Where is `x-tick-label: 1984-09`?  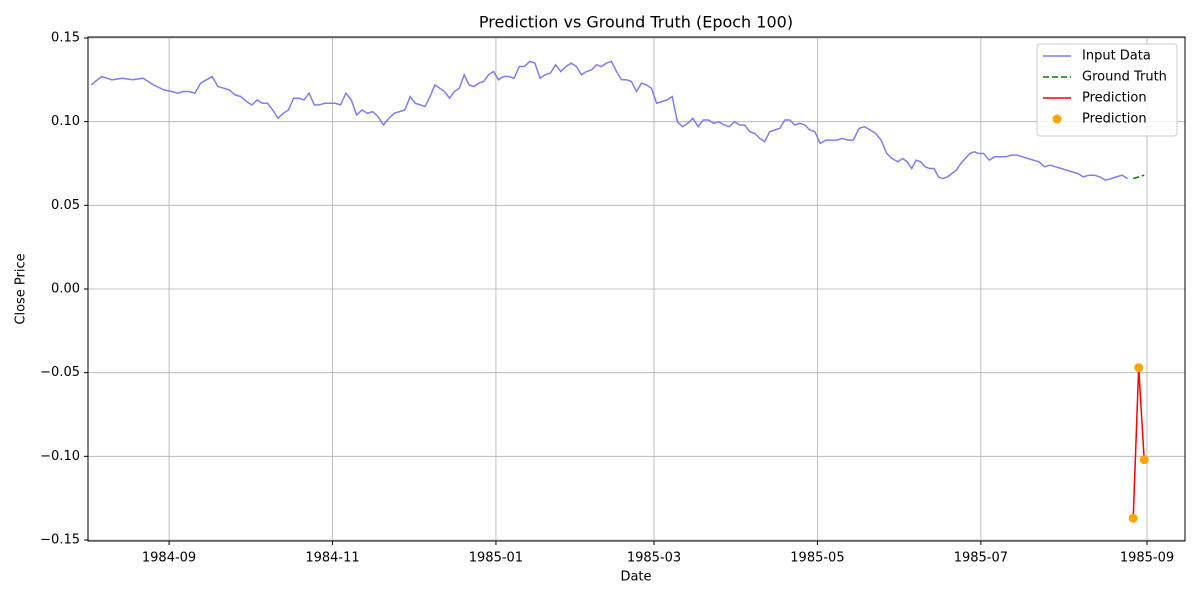
x-tick-label: 1984-09 is located at coordinates (169, 558).